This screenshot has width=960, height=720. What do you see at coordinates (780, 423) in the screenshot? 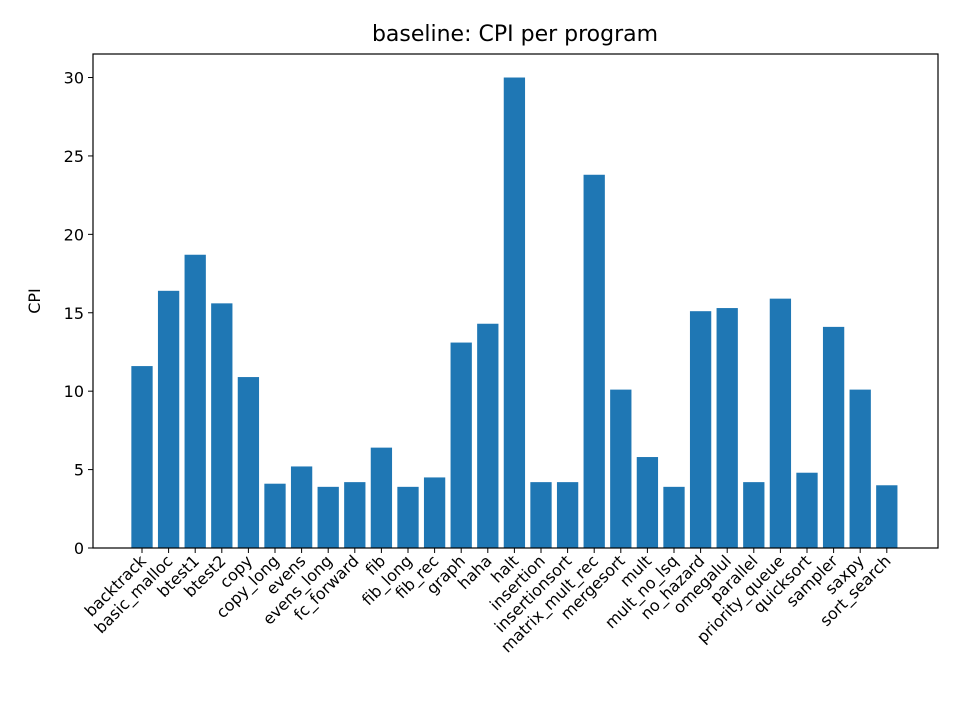
I see `bar-priority_queue` at bounding box center [780, 423].